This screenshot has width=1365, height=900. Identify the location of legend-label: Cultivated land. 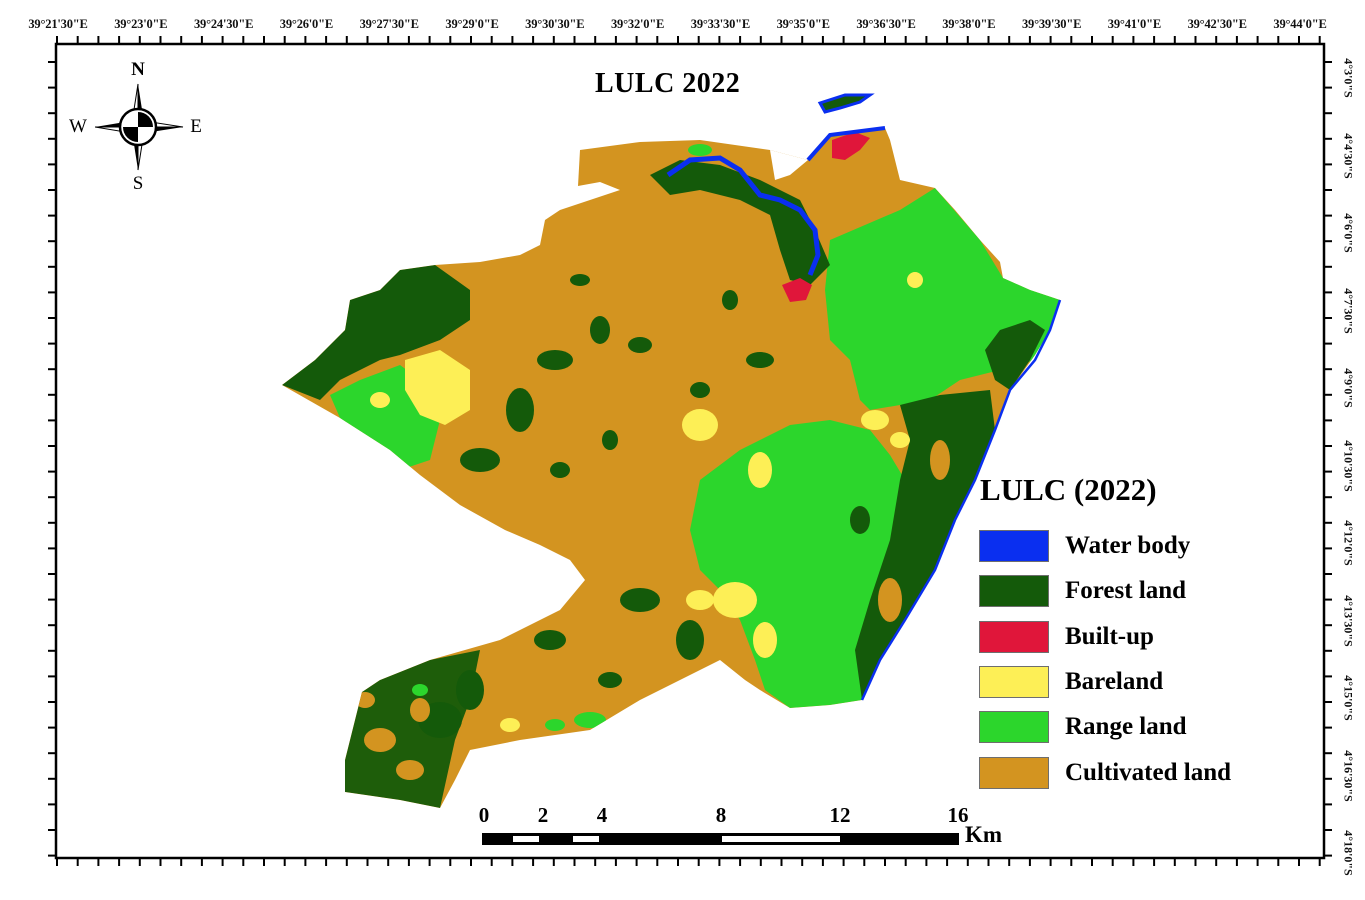
(1148, 772).